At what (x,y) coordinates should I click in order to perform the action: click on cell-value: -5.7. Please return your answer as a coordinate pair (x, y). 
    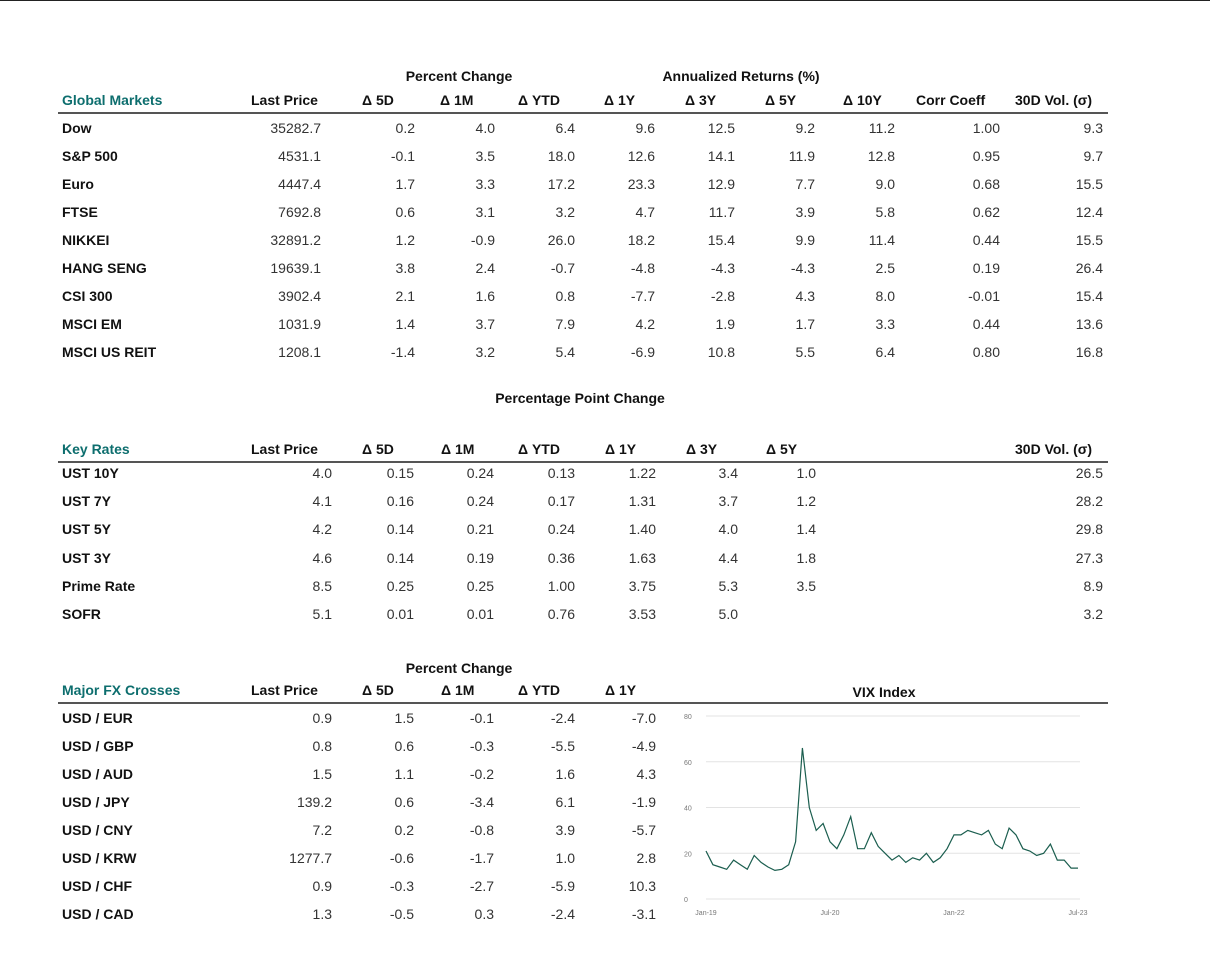
    Looking at the image, I should click on (643, 830).